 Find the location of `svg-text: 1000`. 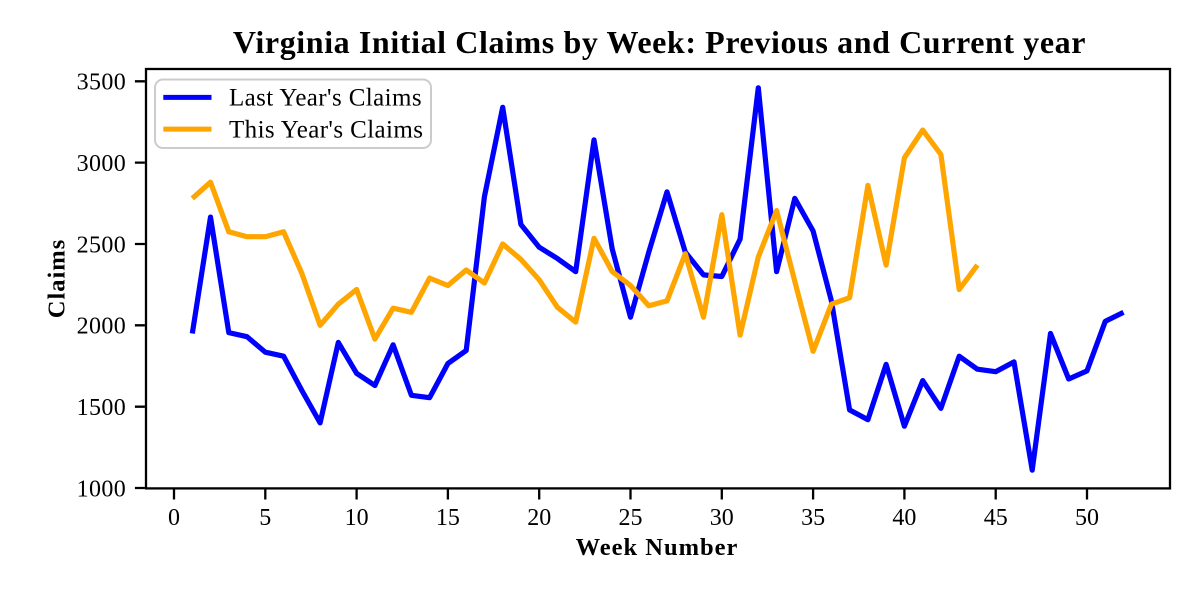

svg-text: 1000 is located at coordinates (102, 489).